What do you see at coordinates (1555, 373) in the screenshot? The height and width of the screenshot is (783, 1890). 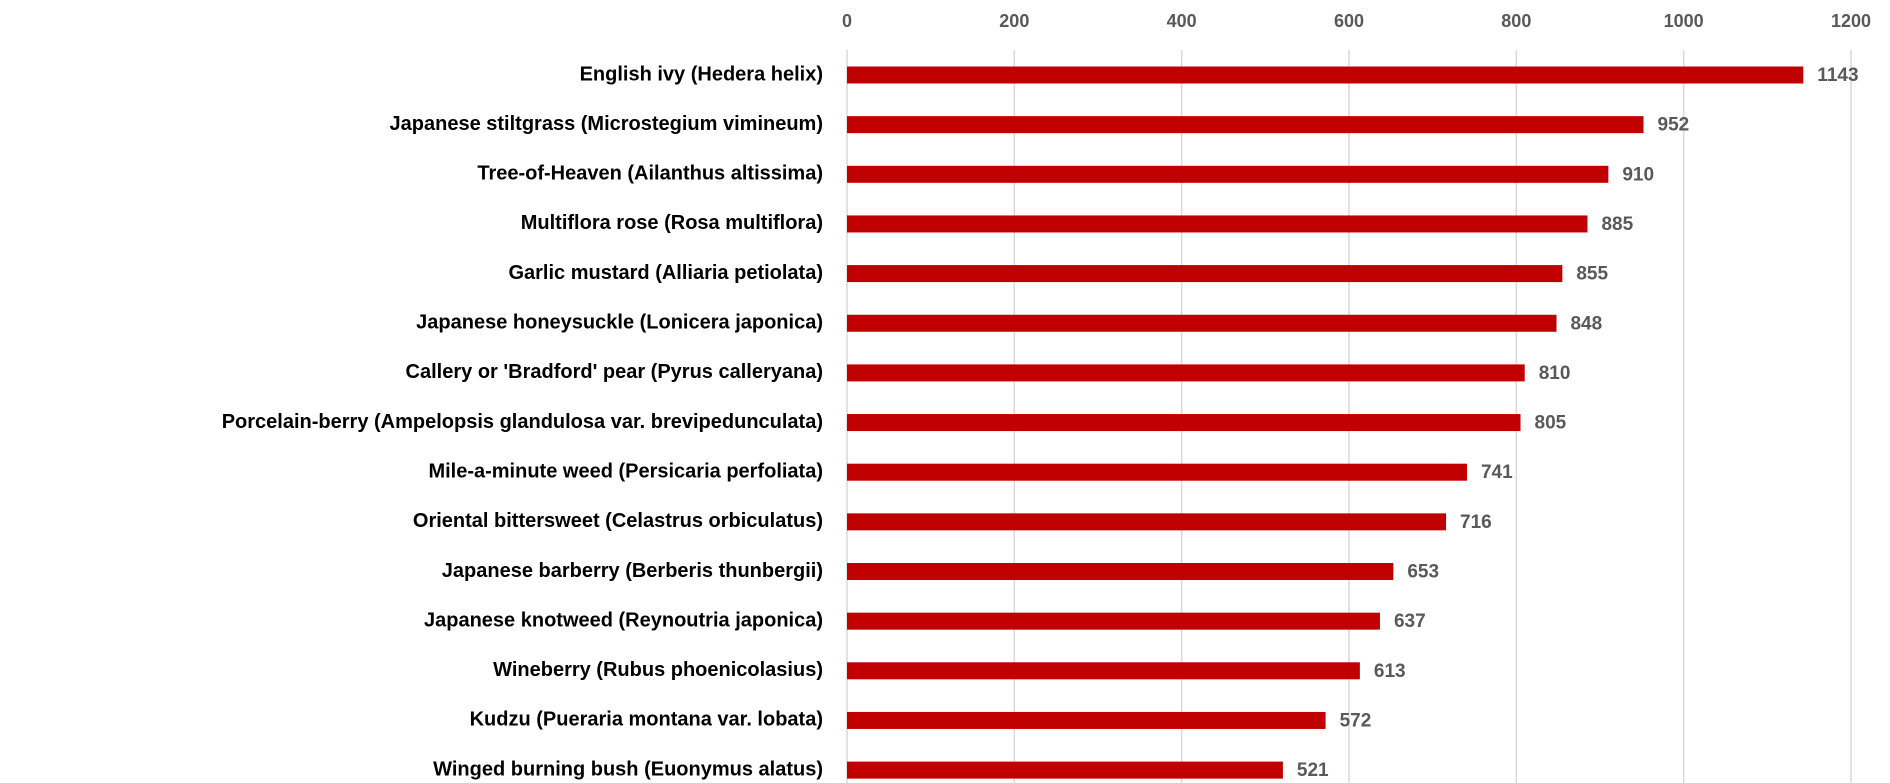 I see `value-label: 810` at bounding box center [1555, 373].